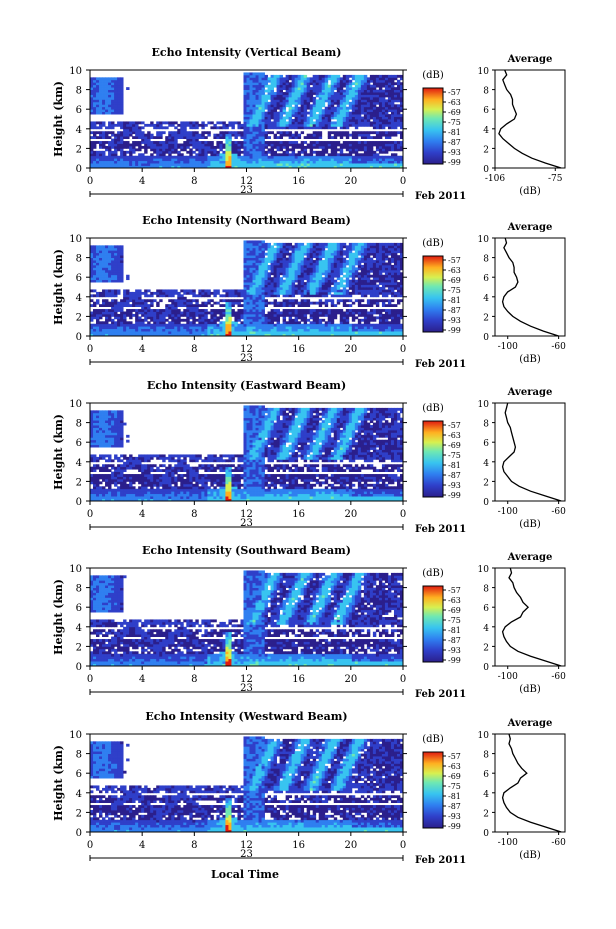 The image size is (616, 929). What do you see at coordinates (246, 52) in the screenshot?
I see `panel-title: Echo Intensity (Vertical Beam)` at bounding box center [246, 52].